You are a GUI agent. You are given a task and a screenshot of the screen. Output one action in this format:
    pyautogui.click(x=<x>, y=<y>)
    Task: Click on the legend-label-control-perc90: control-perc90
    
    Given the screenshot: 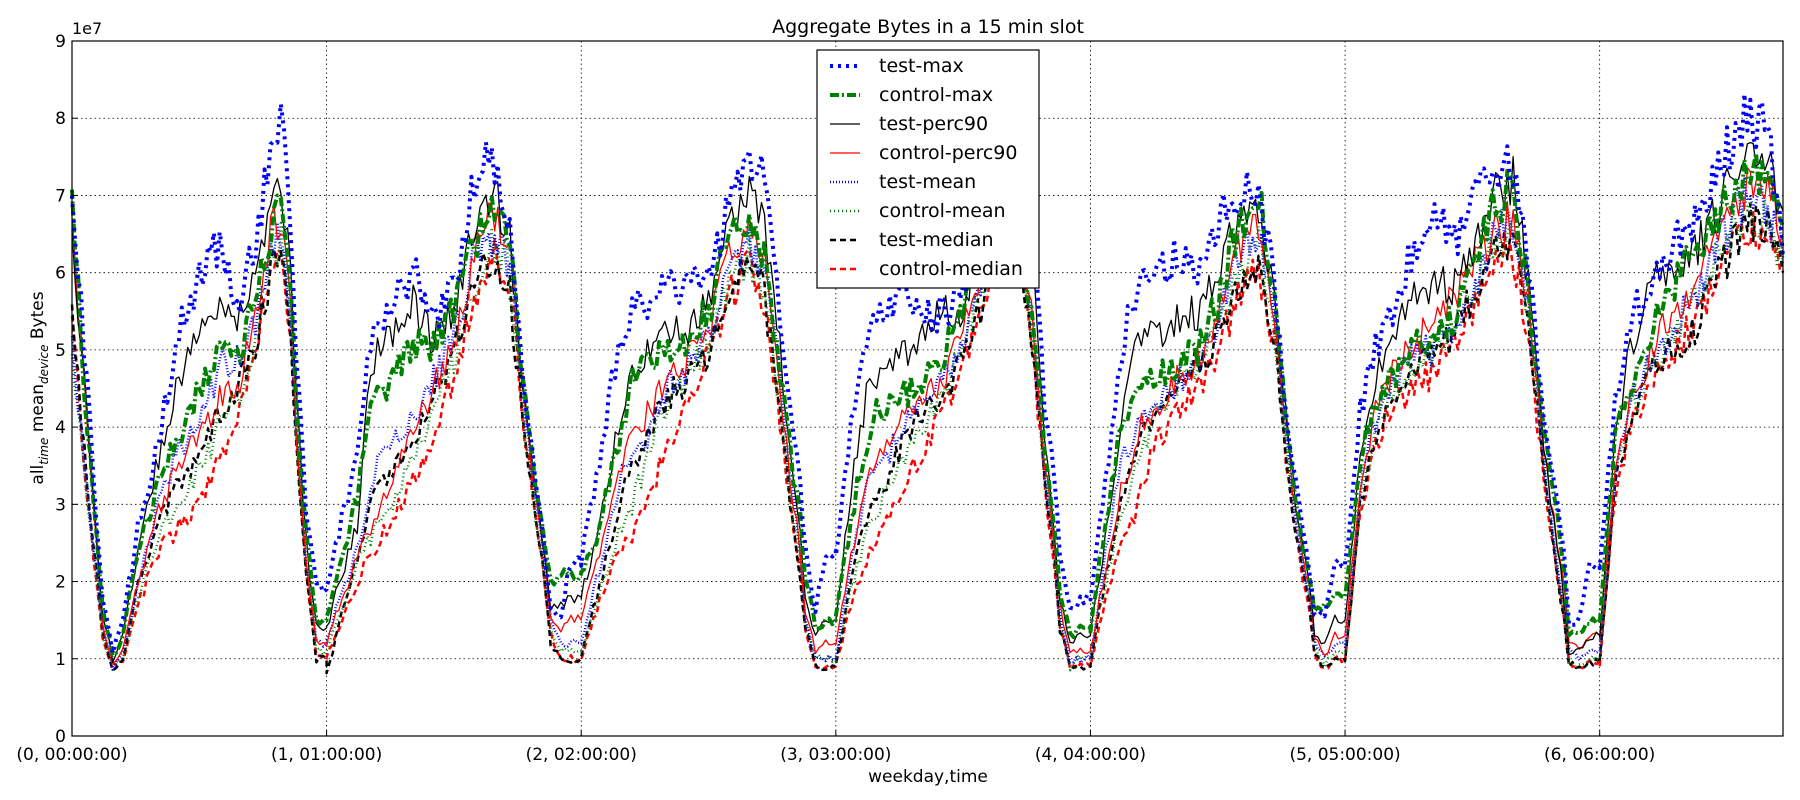 What is the action you would take?
    pyautogui.click(x=948, y=153)
    